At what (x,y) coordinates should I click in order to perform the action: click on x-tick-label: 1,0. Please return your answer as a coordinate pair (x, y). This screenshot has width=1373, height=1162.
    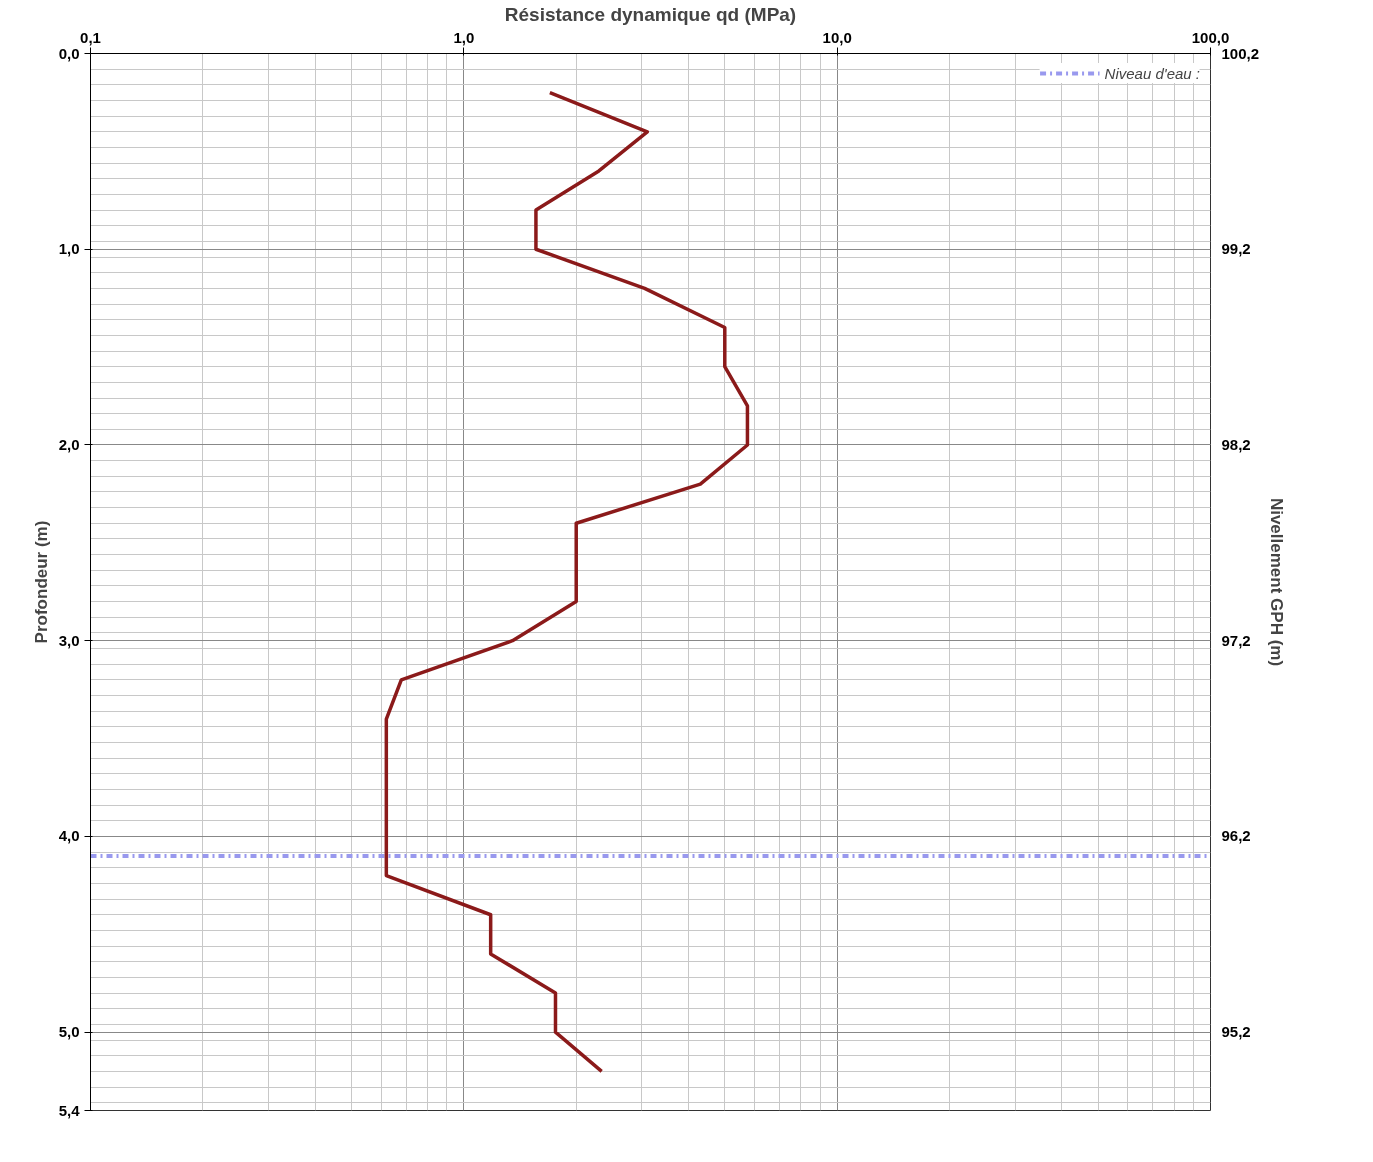
    Looking at the image, I should click on (464, 37).